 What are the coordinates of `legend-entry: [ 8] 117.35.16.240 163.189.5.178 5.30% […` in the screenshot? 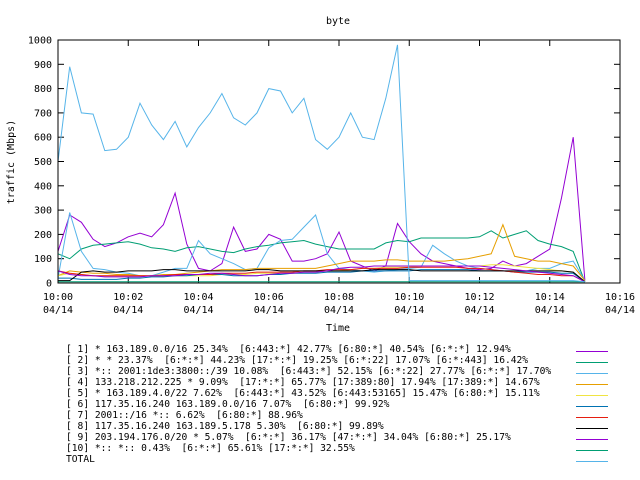 It's located at (346, 427).